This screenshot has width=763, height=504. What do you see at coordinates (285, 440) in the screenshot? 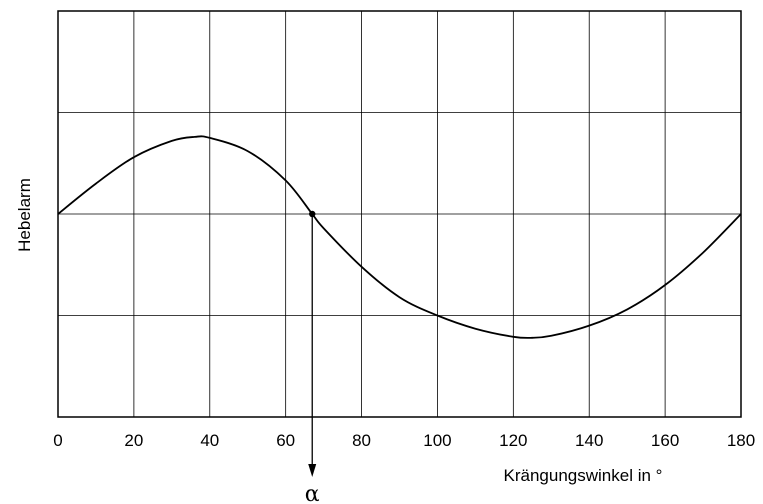
I see `x-tick-label: 60` at bounding box center [285, 440].